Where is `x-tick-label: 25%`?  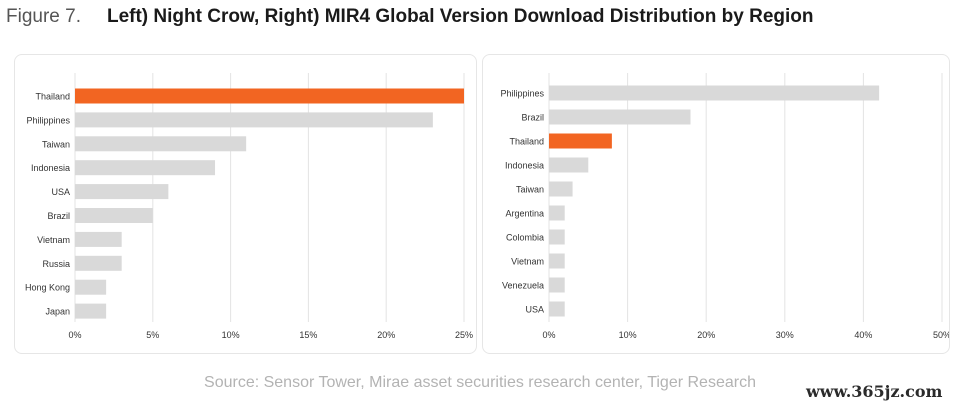 x-tick-label: 25% is located at coordinates (464, 335).